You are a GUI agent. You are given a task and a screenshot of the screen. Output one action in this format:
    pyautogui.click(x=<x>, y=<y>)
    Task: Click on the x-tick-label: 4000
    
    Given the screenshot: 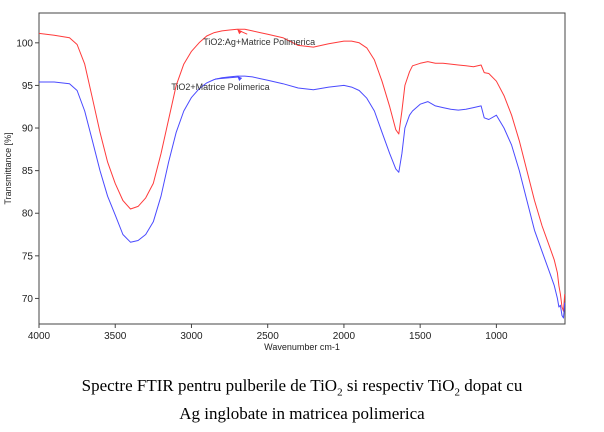 What is the action you would take?
    pyautogui.click(x=39, y=336)
    